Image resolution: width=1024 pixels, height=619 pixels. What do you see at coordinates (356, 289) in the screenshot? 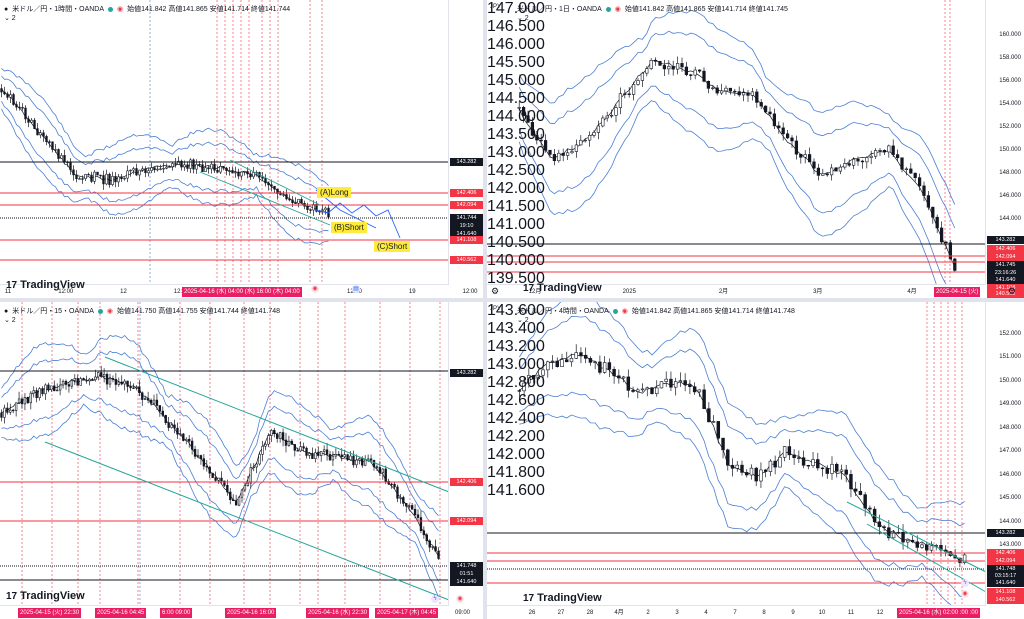
I see `flag-icon-us: ▤` at bounding box center [356, 289].